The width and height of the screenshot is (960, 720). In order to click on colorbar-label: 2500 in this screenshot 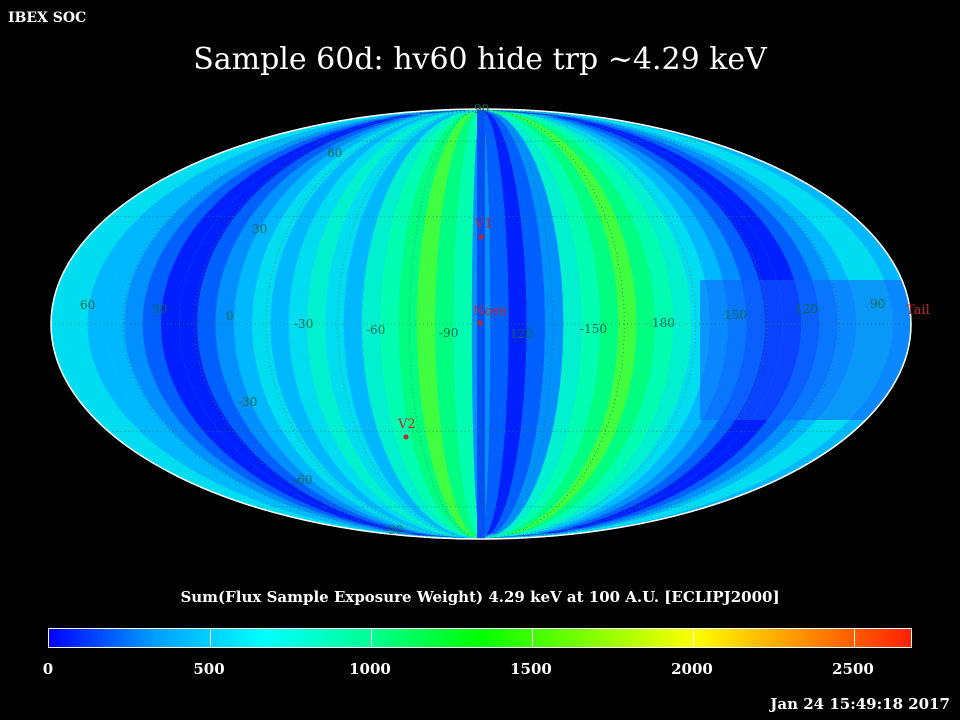, I will do `click(853, 669)`.